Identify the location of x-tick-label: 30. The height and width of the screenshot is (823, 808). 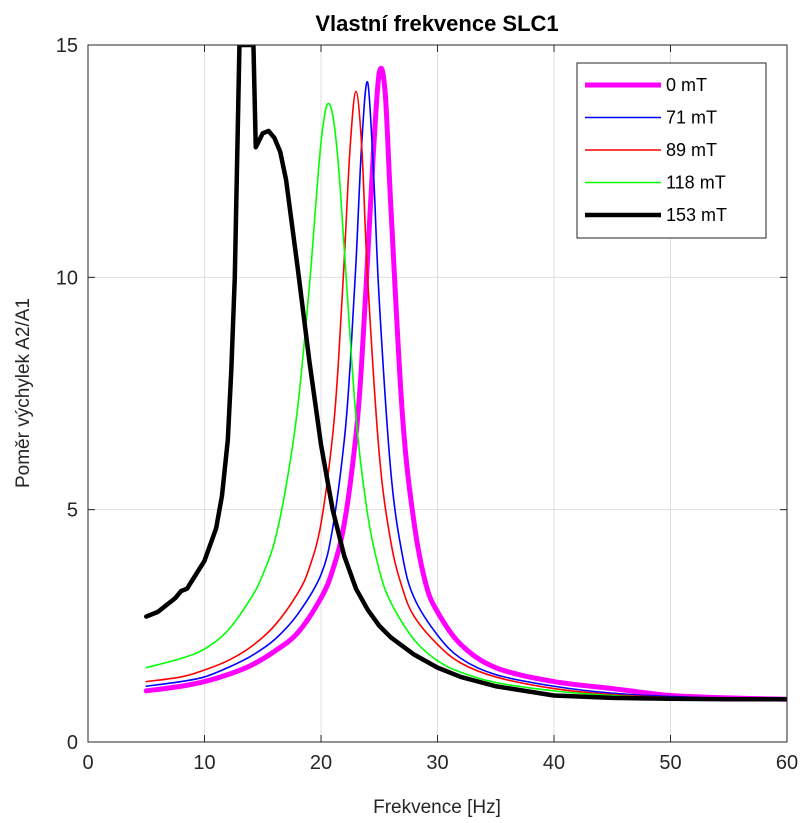
(437, 763).